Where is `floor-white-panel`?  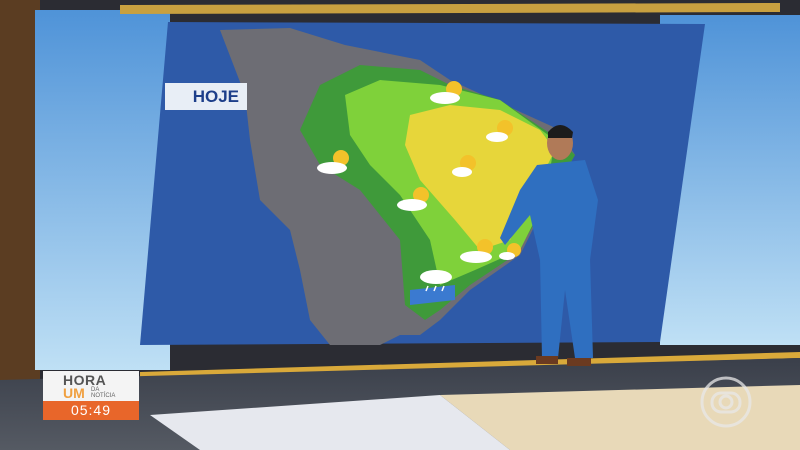 floor-white-panel is located at coordinates (330, 422).